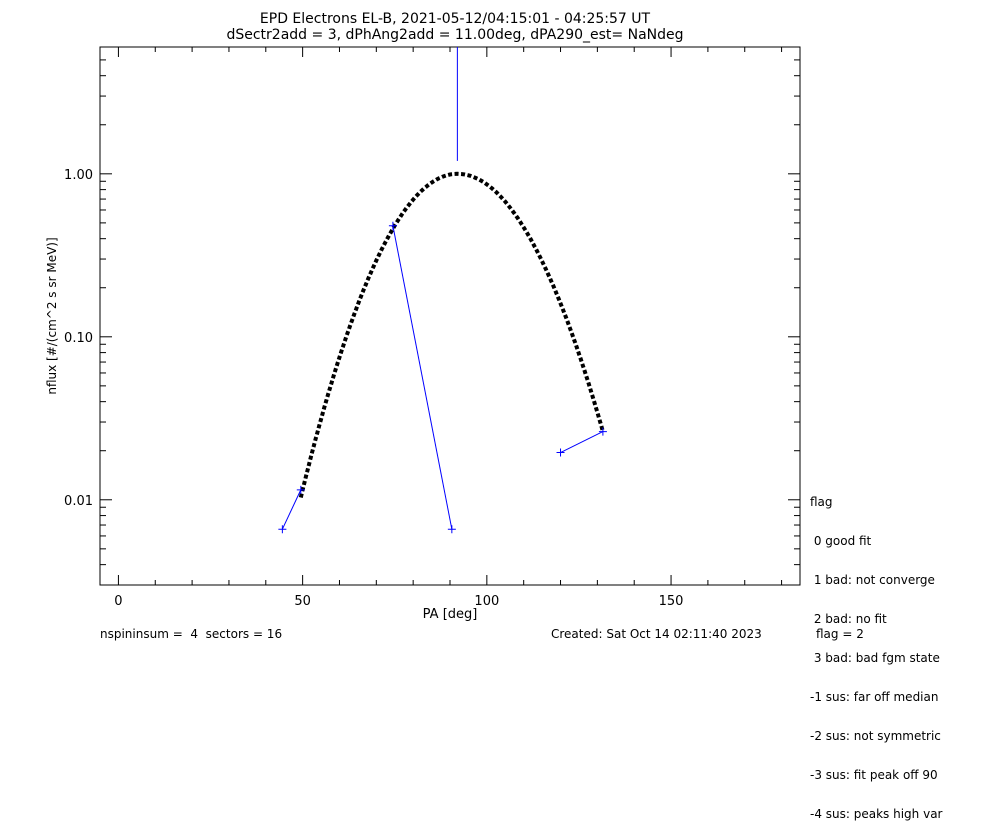 This screenshot has height=834, width=1000. I want to click on footer-created: Created: Sat Oct 14 02:11:40 2023, so click(656, 634).